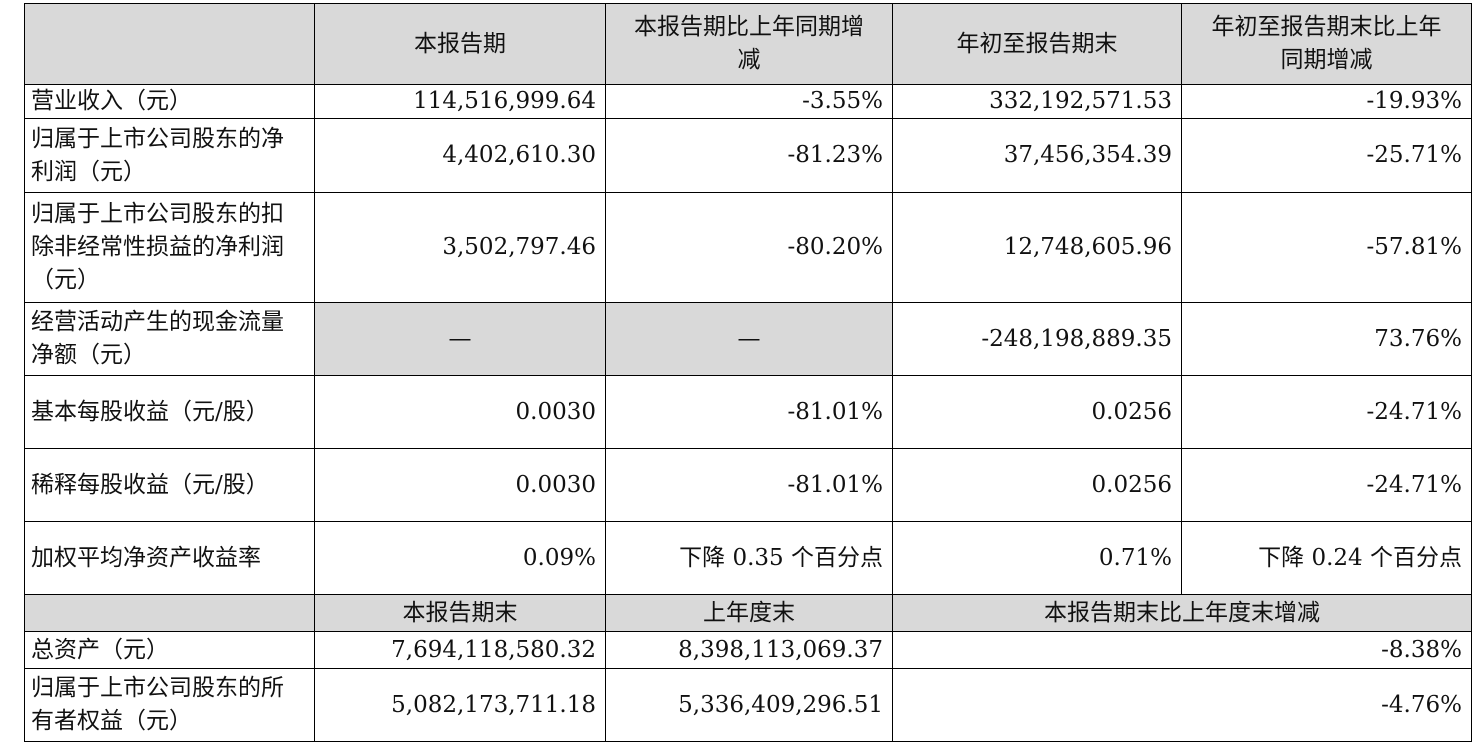  I want to click on header-corner-cell, so click(169, 44).